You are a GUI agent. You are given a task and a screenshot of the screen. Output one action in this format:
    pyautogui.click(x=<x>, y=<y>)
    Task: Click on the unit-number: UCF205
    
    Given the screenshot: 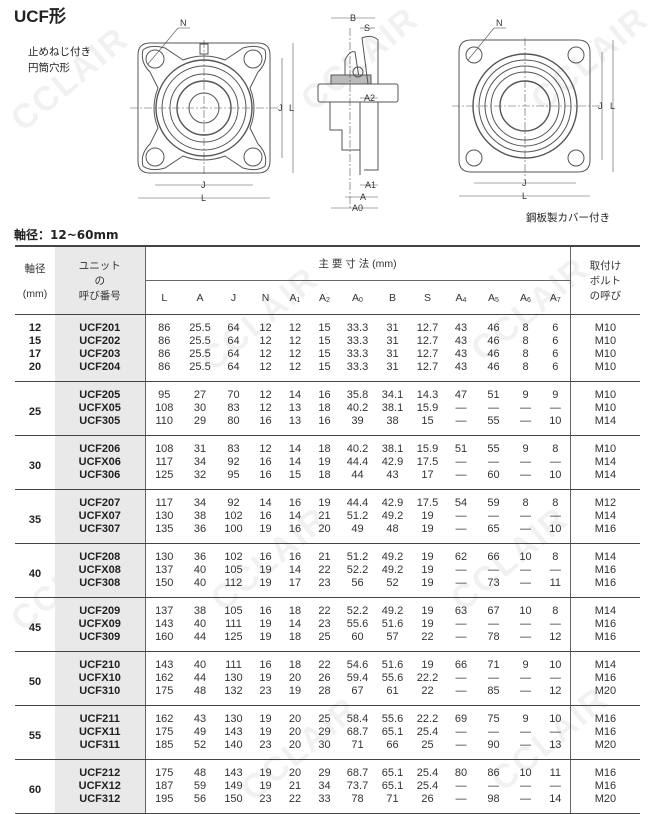 What is the action you would take?
    pyautogui.click(x=100, y=391)
    